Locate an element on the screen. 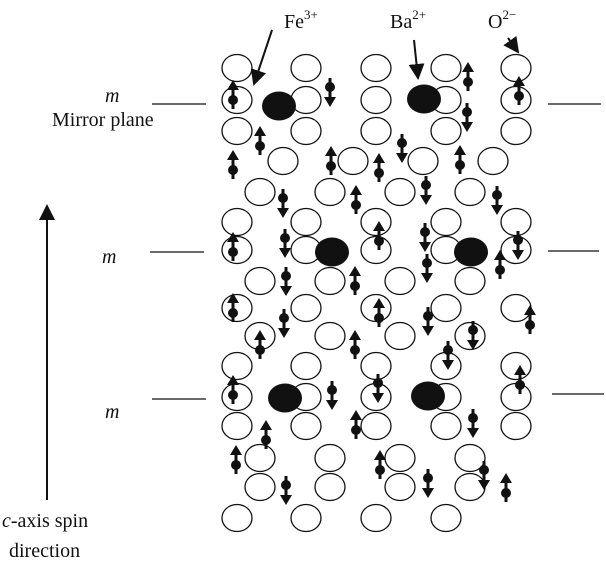 The width and height of the screenshot is (606, 567). c-axis-label-line2: direction is located at coordinates (45, 551).